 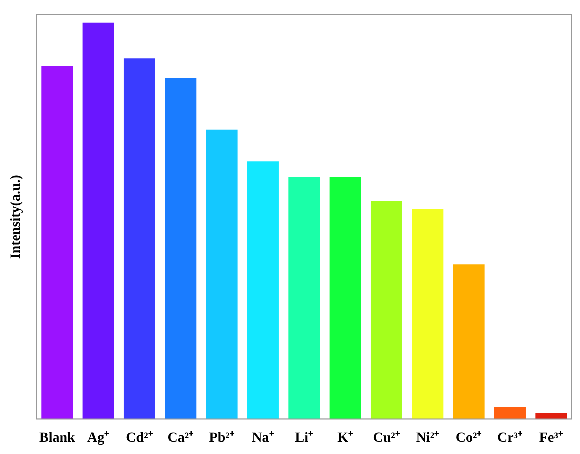 What do you see at coordinates (181, 438) in the screenshot?
I see `x-tick-label: Ca²⁺` at bounding box center [181, 438].